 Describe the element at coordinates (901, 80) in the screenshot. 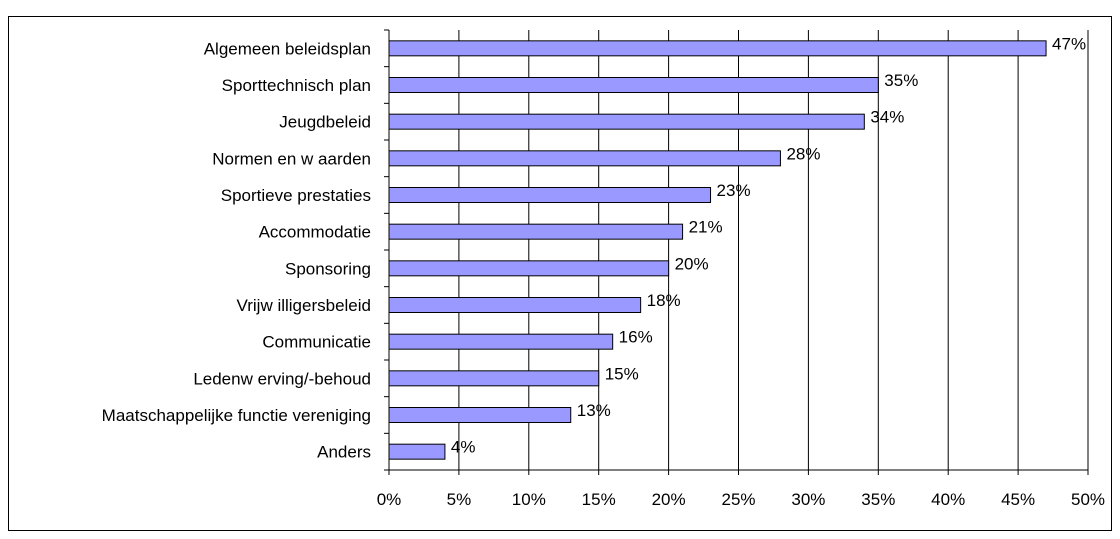

I see `value-label: 35%` at that location.